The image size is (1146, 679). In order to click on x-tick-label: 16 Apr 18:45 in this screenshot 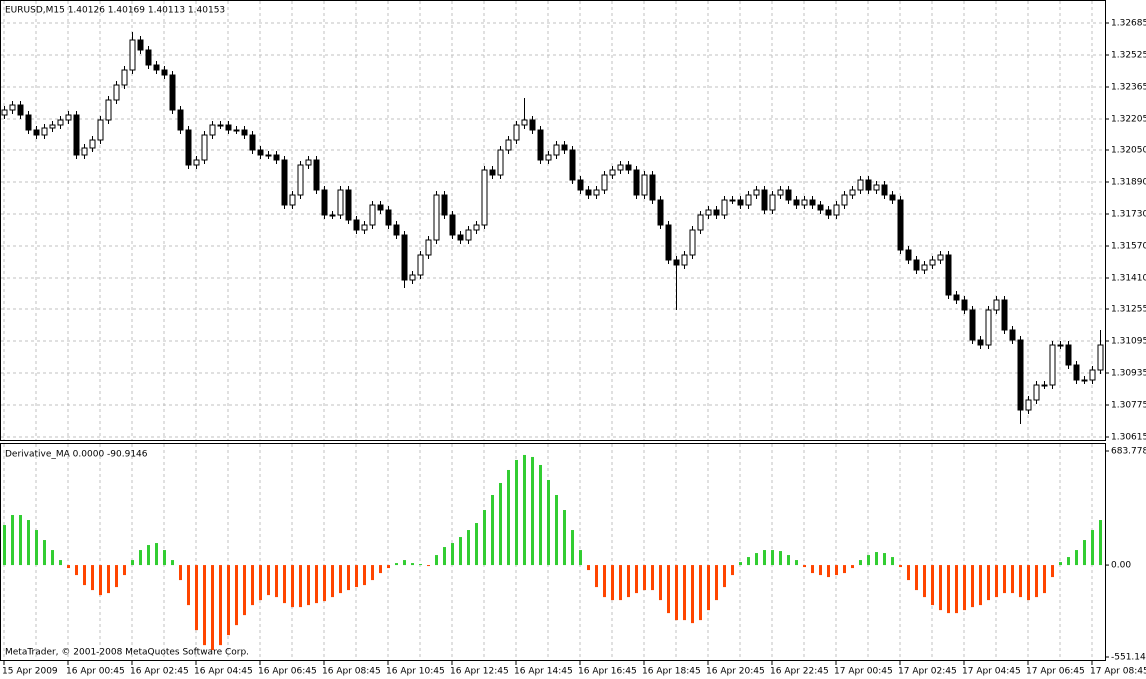, I will do `click(671, 672)`.